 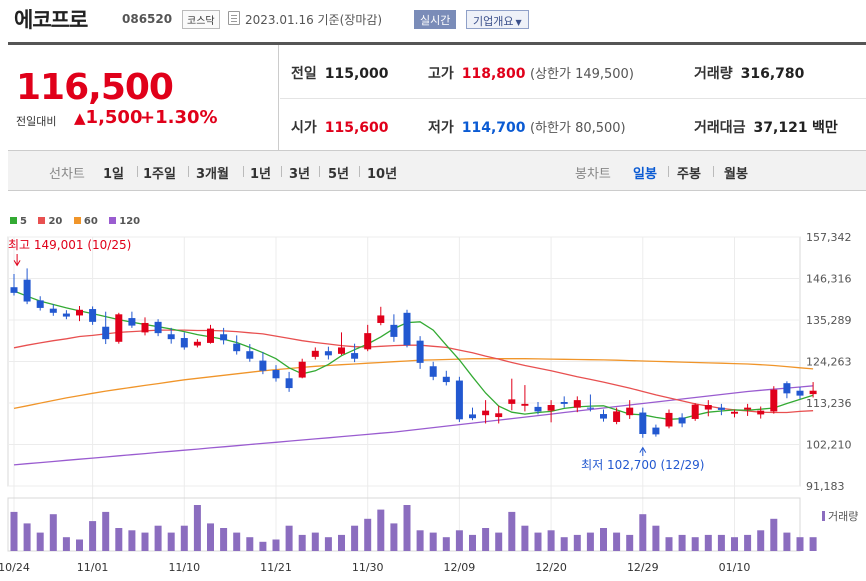 What do you see at coordinates (356, 128) in the screenshot?
I see `open-value: 115,600` at bounding box center [356, 128].